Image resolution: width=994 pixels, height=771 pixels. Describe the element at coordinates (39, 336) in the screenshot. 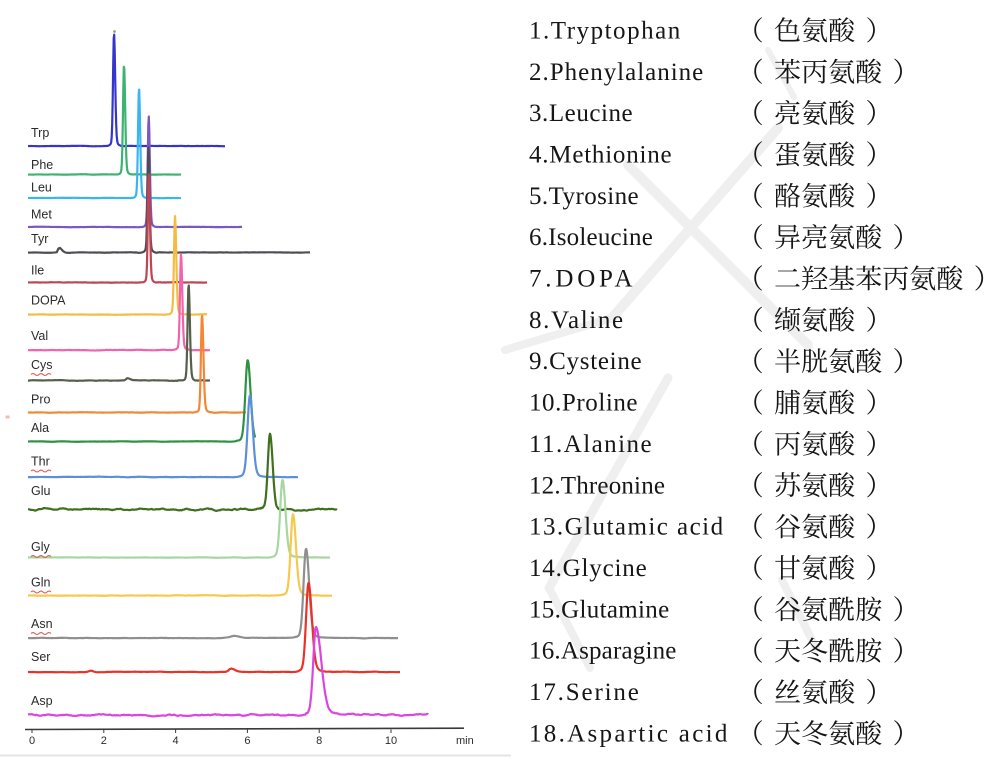

I see `svg-text: Val` at that location.